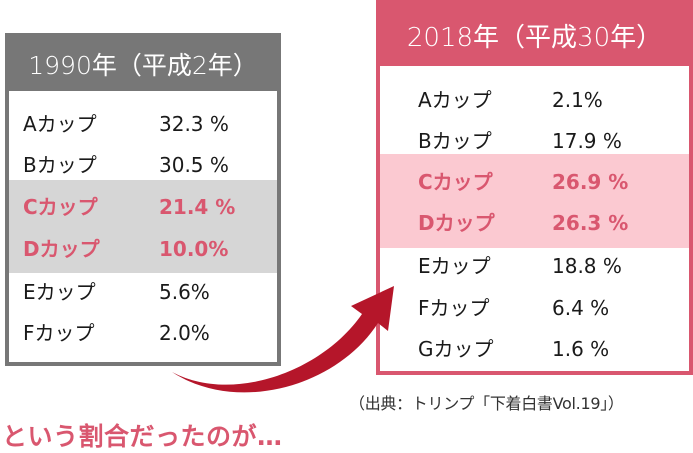 The width and height of the screenshot is (693, 453). I want to click on cup-percentage: 26.9 %, so click(590, 182).